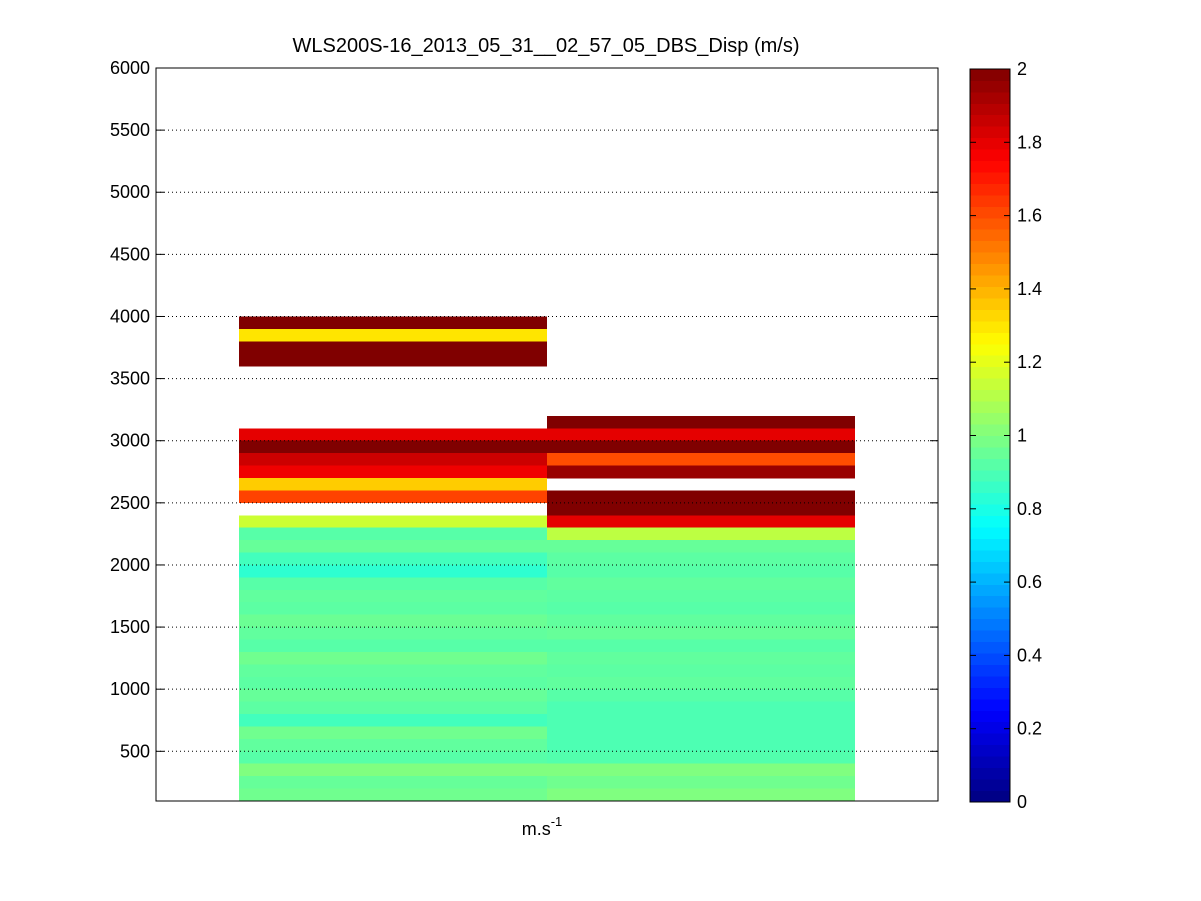  Describe the element at coordinates (1022, 802) in the screenshot. I see `colorbar-tick-label: 0` at that location.